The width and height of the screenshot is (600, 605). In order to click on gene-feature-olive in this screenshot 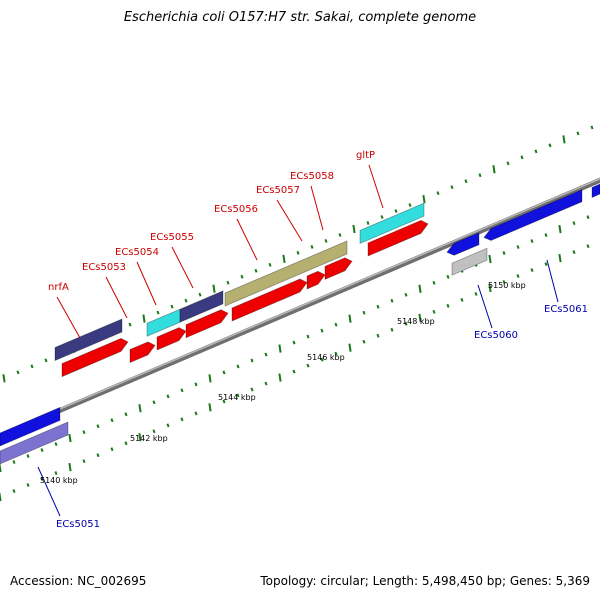, I will do `click(286, 273)`.